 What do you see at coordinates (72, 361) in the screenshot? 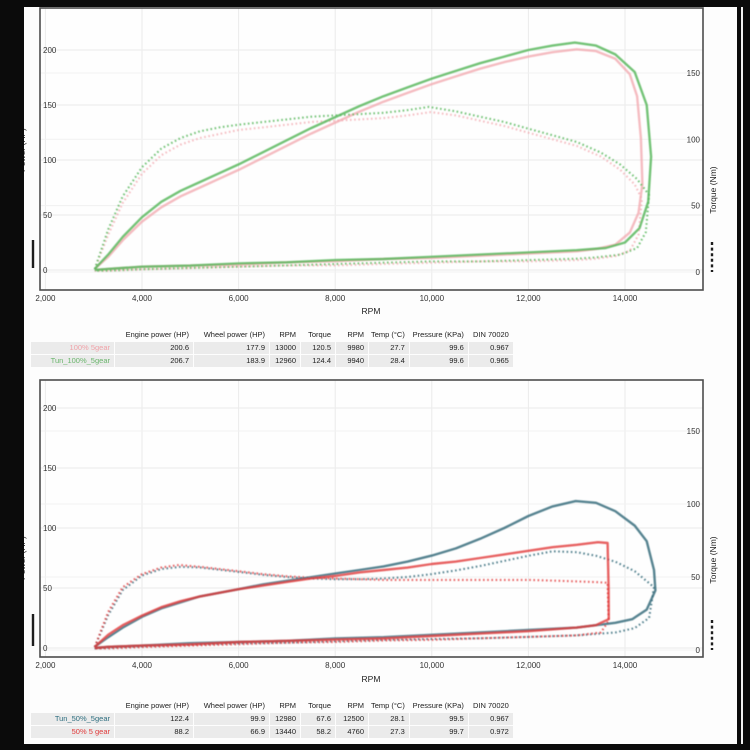
I see `run-name-cell: Tun_100%_5gear` at bounding box center [72, 361].